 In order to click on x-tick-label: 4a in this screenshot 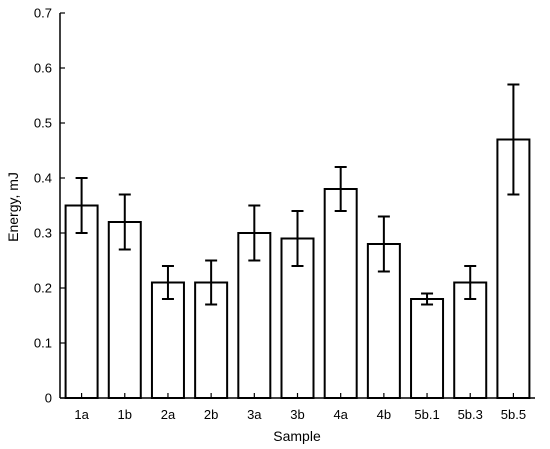, I will do `click(340, 414)`.